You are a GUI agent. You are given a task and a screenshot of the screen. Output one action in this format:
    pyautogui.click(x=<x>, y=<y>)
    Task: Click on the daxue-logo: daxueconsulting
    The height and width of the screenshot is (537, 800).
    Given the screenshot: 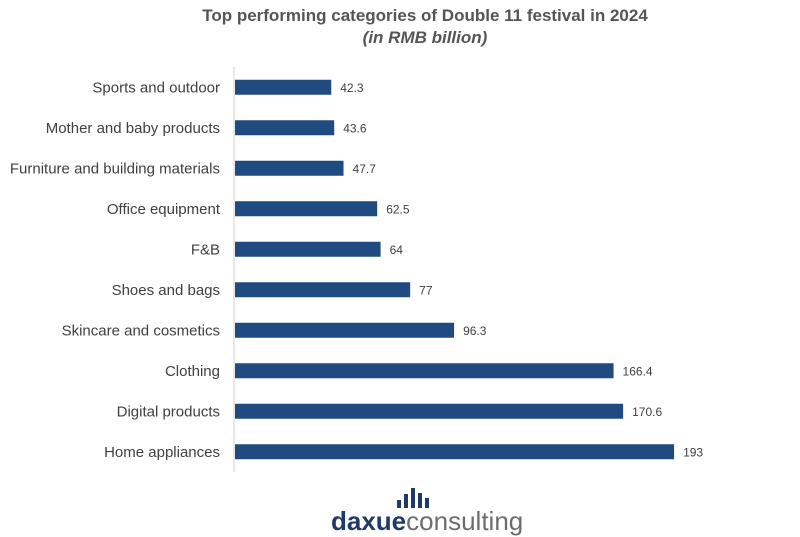 What is the action you would take?
    pyautogui.click(x=427, y=512)
    